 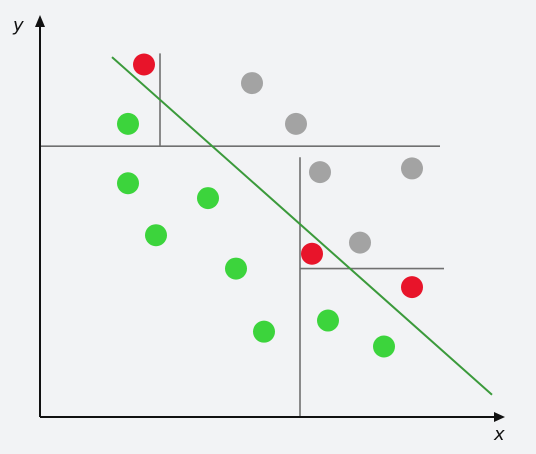 What do you see at coordinates (499, 434) in the screenshot?
I see `x-axis-label: x` at bounding box center [499, 434].